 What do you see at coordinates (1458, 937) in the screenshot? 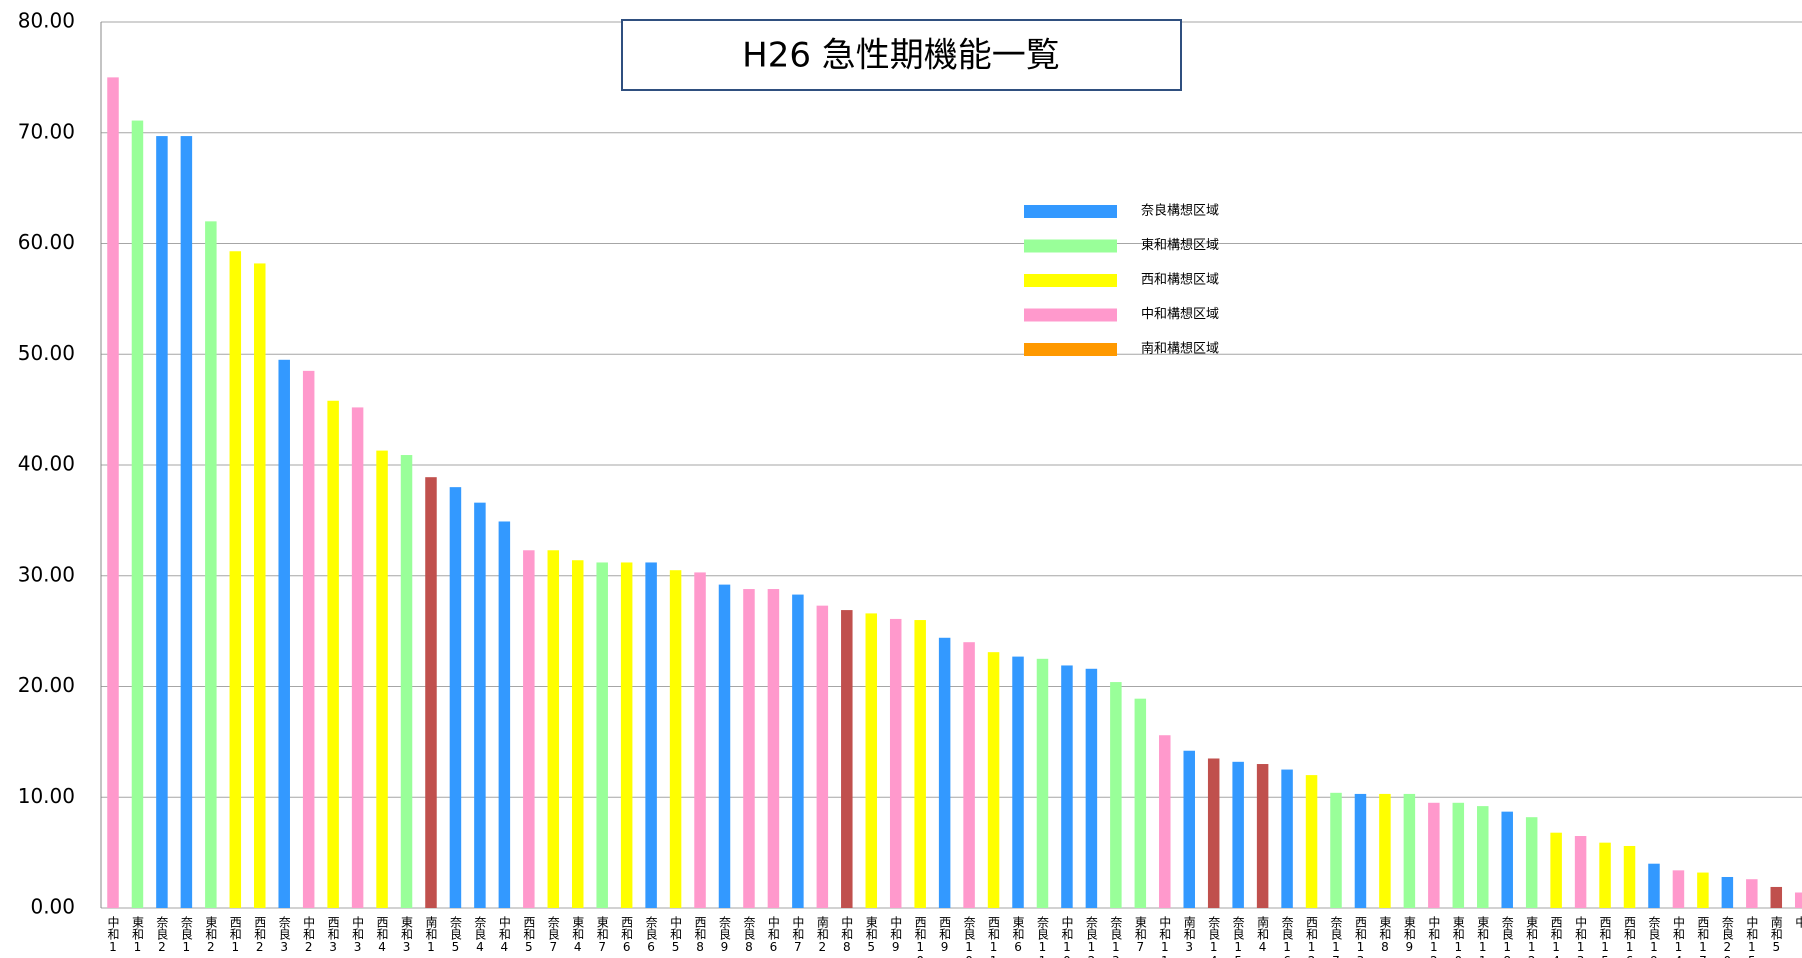
I see `x-tick-label: 東和10` at bounding box center [1458, 937].